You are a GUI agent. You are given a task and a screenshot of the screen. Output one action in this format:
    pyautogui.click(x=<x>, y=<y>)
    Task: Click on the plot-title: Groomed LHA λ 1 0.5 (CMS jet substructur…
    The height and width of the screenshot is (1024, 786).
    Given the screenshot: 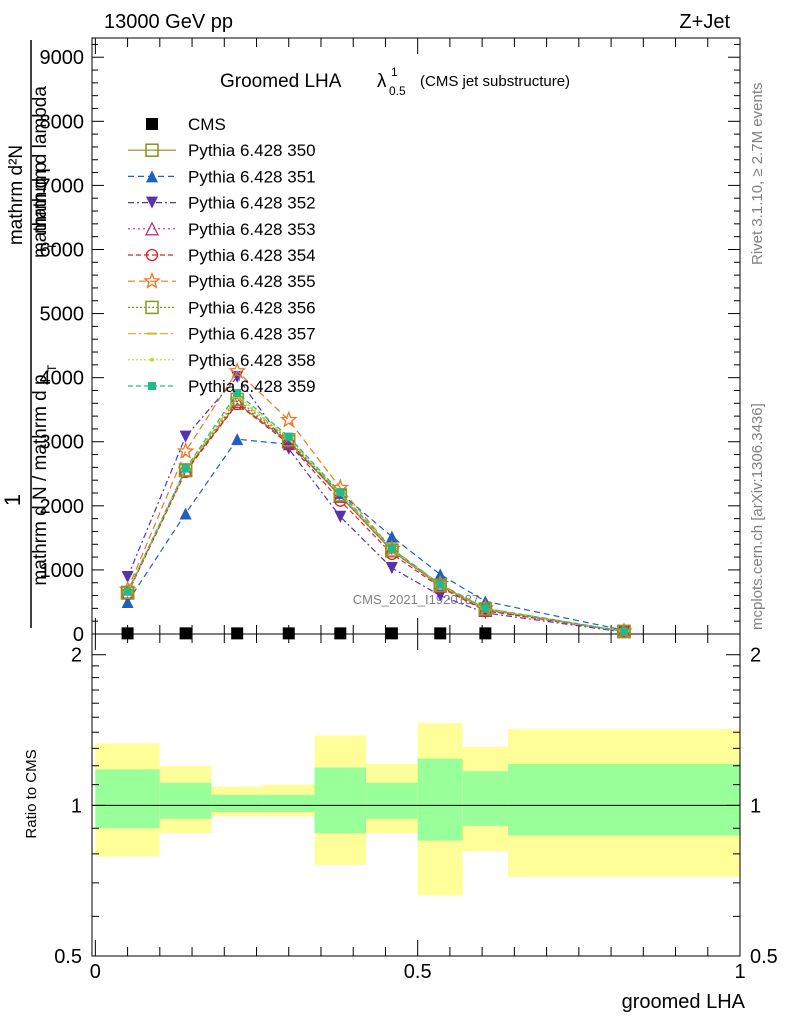 What is the action you would take?
    pyautogui.click(x=395, y=81)
    